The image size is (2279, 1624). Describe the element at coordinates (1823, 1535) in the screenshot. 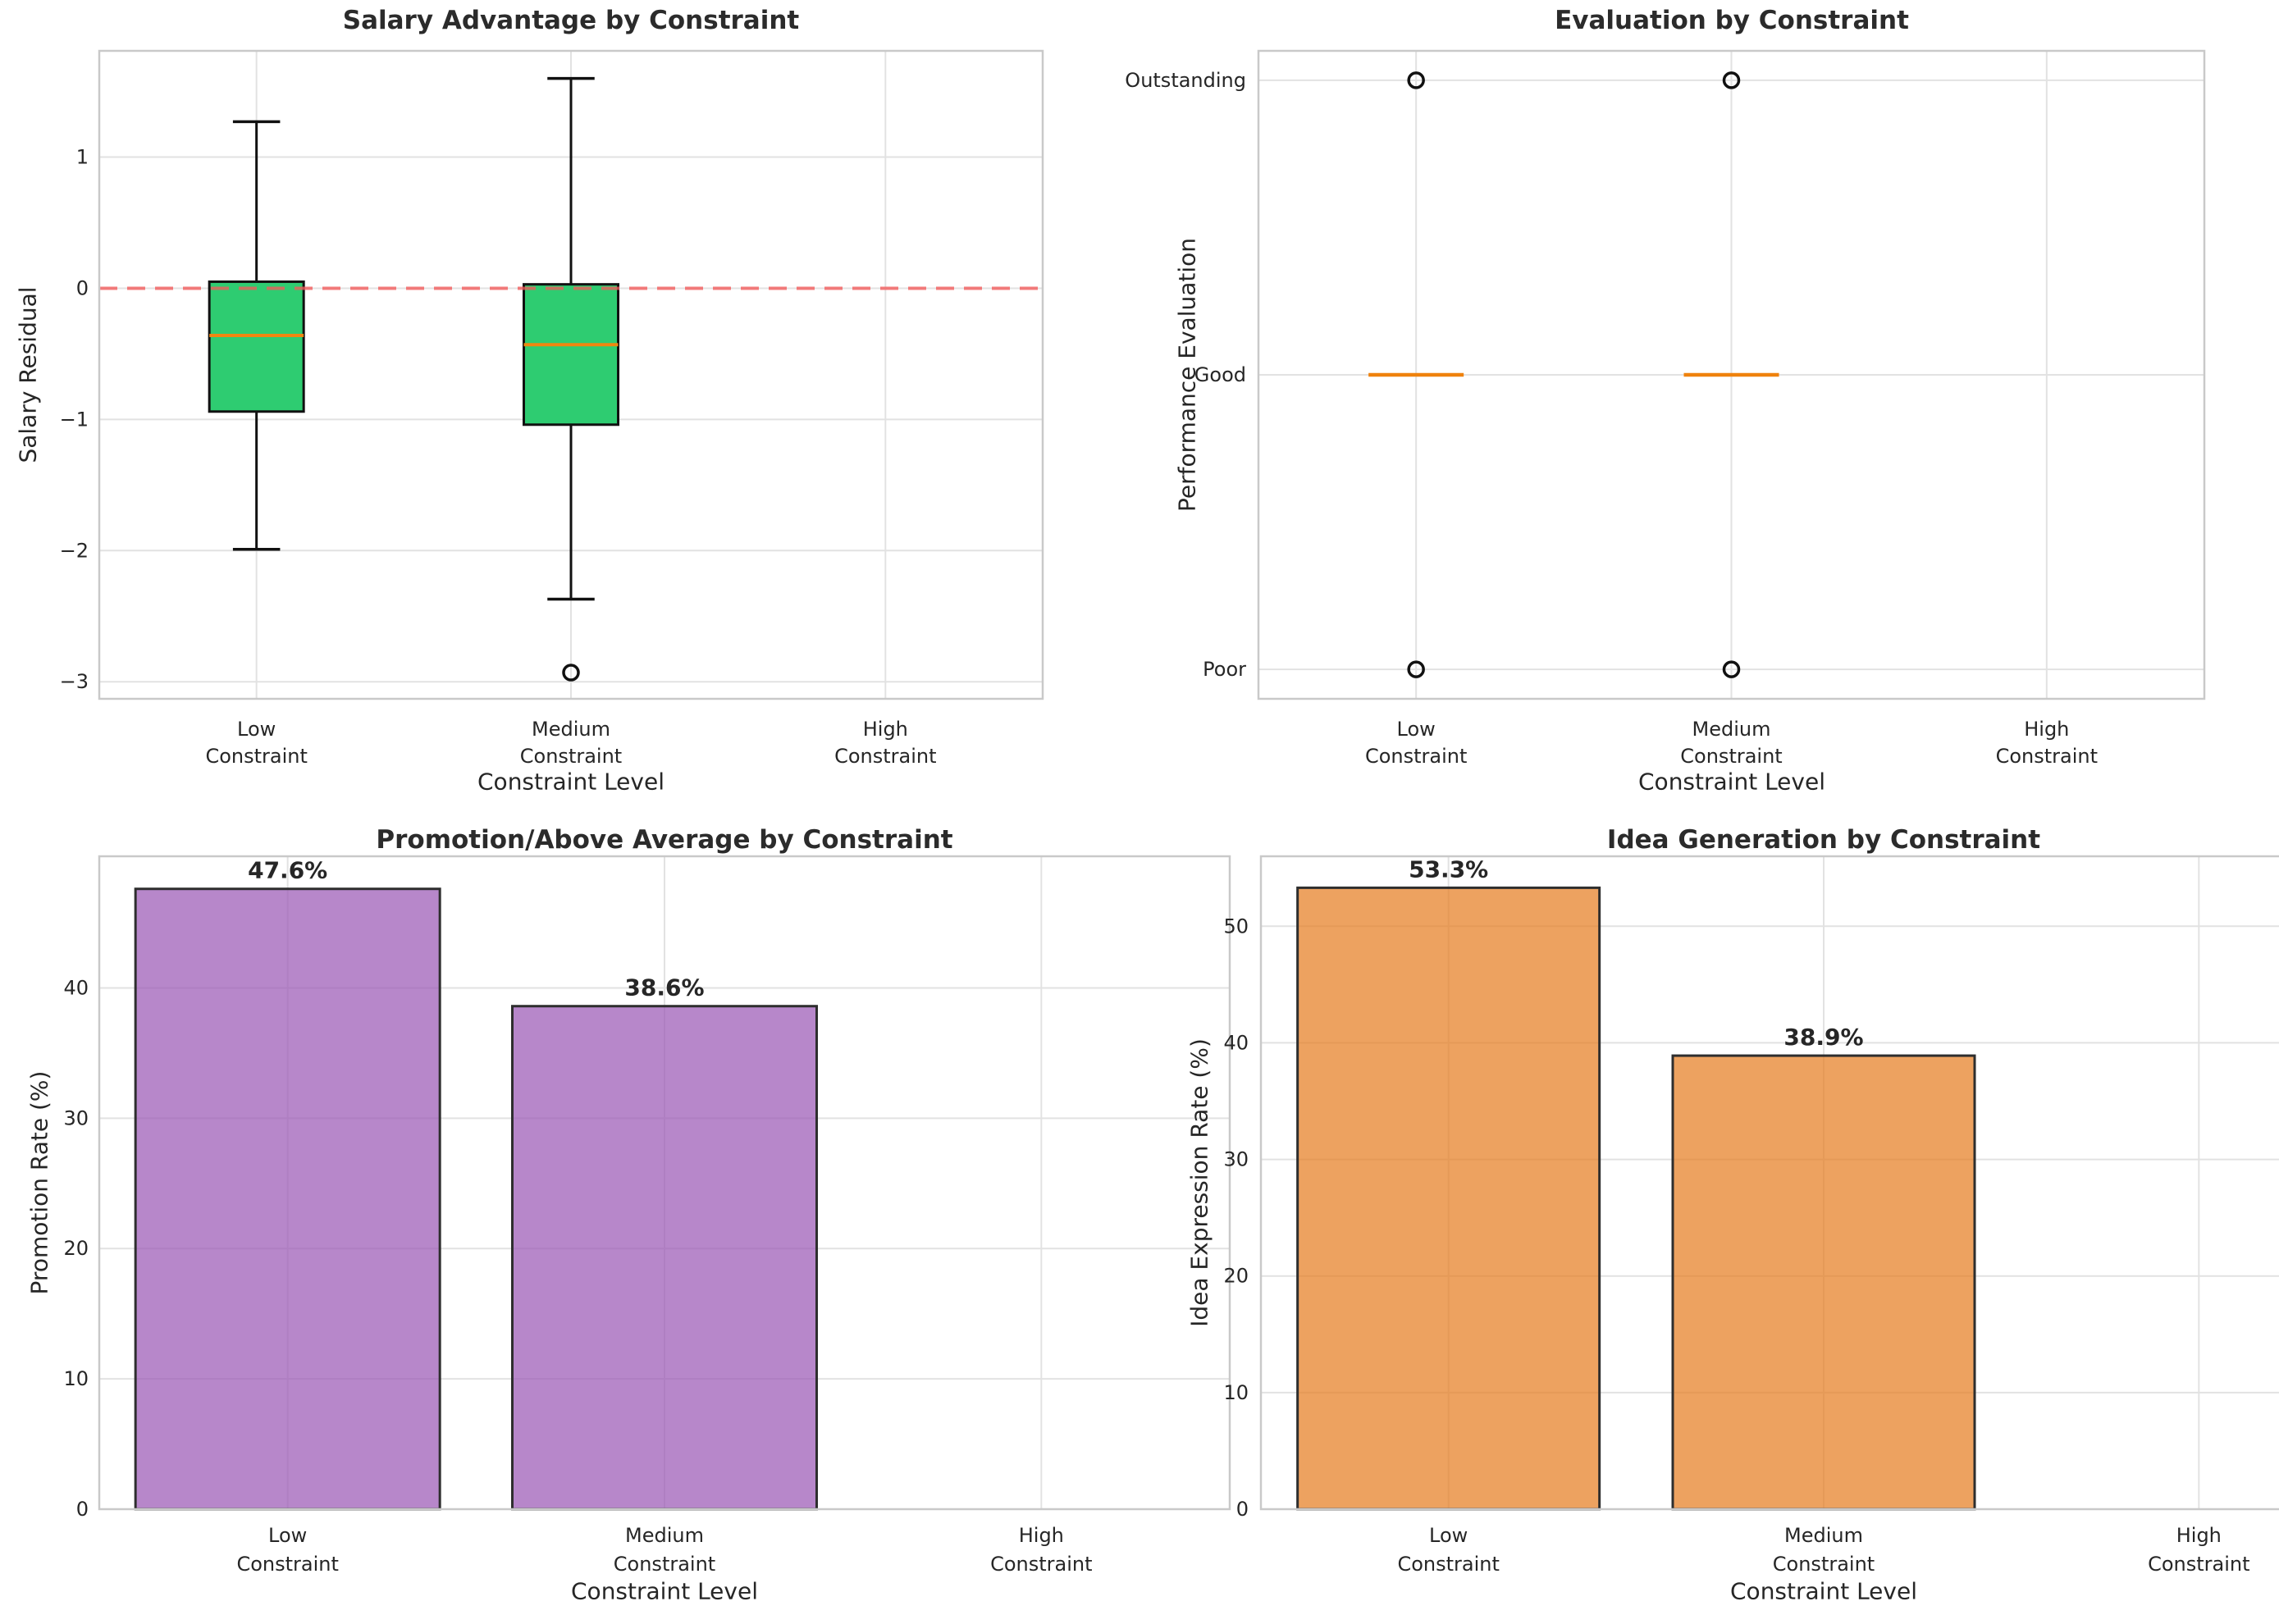

I see `idea-xtick-label: Medium` at that location.